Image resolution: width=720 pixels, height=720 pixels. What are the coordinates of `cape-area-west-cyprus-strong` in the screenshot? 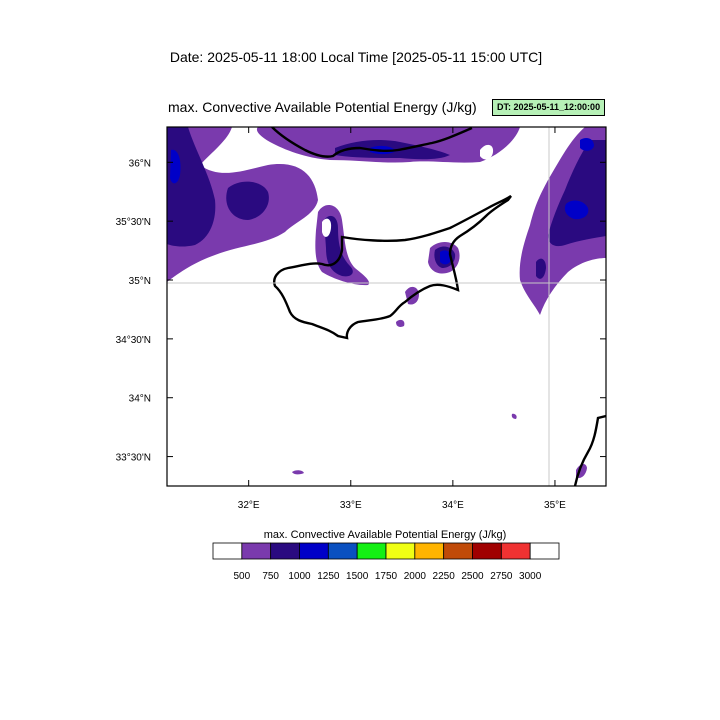 It's located at (338, 246).